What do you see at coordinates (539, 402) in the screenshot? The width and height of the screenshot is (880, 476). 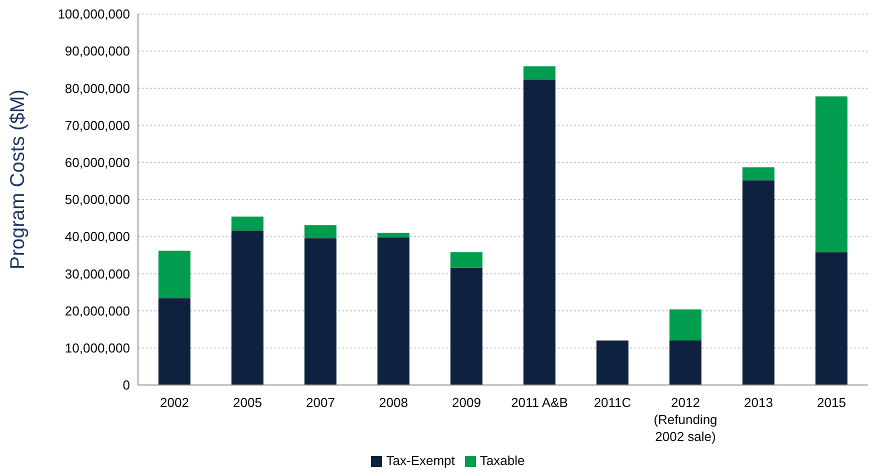 I see `x-tick-label: 2011 A&B` at bounding box center [539, 402].